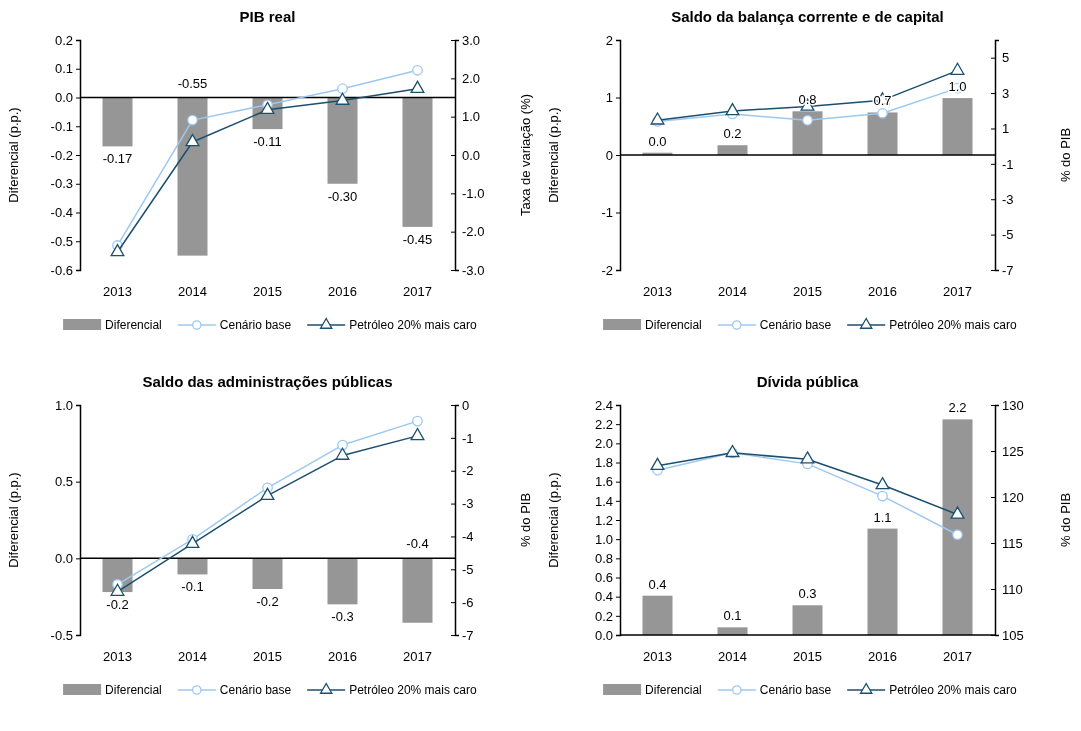  Describe the element at coordinates (525, 155) in the screenshot. I see `y2-axis-title: Taxa de variação (%)` at that location.